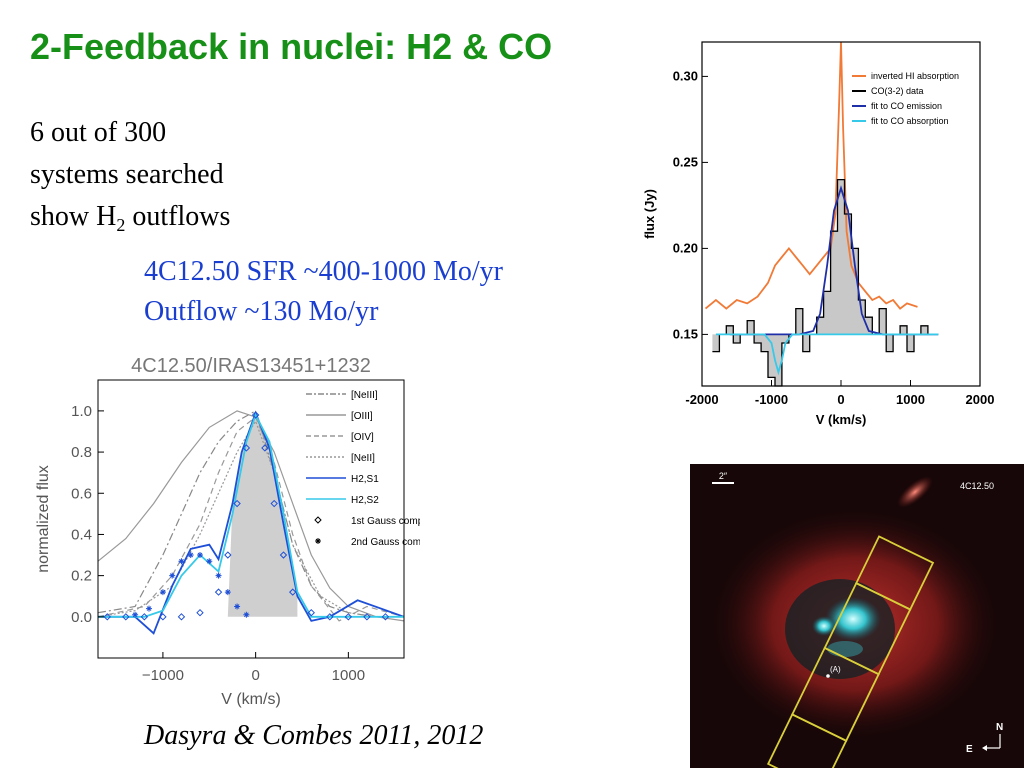 The width and height of the screenshot is (1024, 768). Describe the element at coordinates (251, 366) in the screenshot. I see `h2-chart-title: 4C12.50/IRAS13451+1232` at that location.